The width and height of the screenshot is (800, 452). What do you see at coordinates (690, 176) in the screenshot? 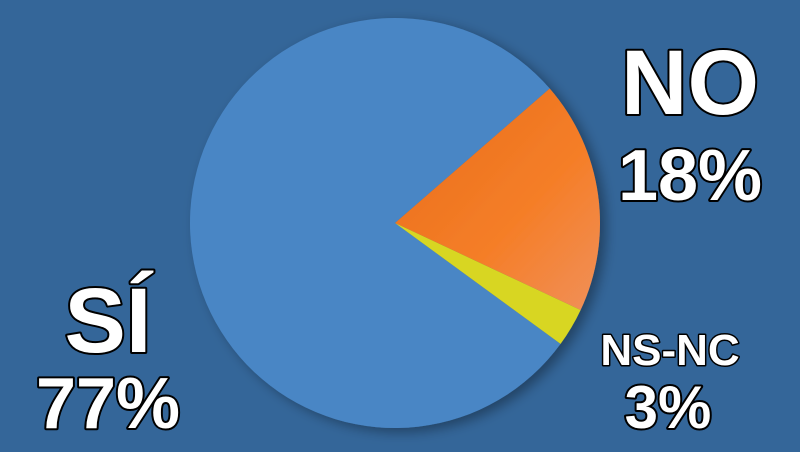
I see `value-no: 18%` at bounding box center [690, 176].